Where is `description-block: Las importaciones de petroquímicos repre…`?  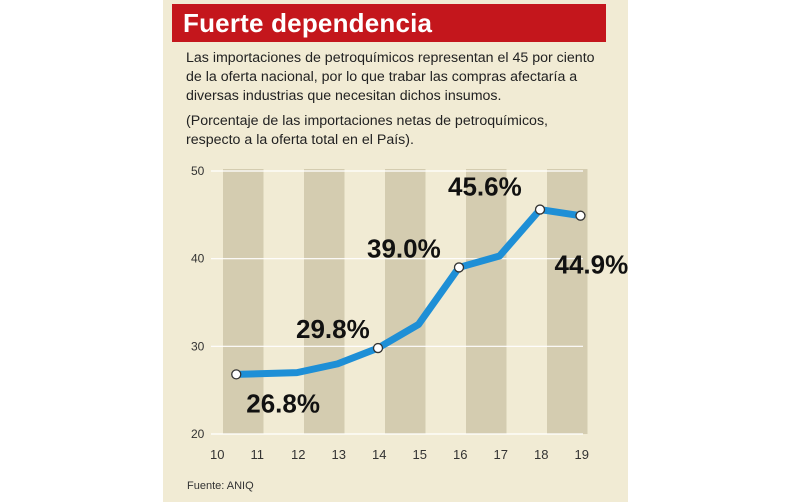 description-block: Las importaciones de petroquímicos repre… is located at coordinates (396, 99).